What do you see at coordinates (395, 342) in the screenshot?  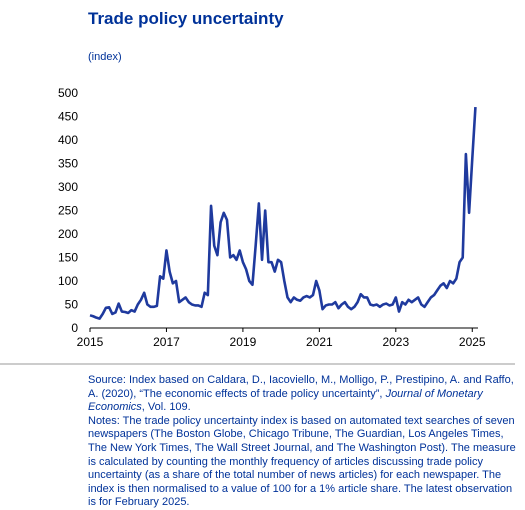 I see `x-tick-label: 2023` at bounding box center [395, 342].